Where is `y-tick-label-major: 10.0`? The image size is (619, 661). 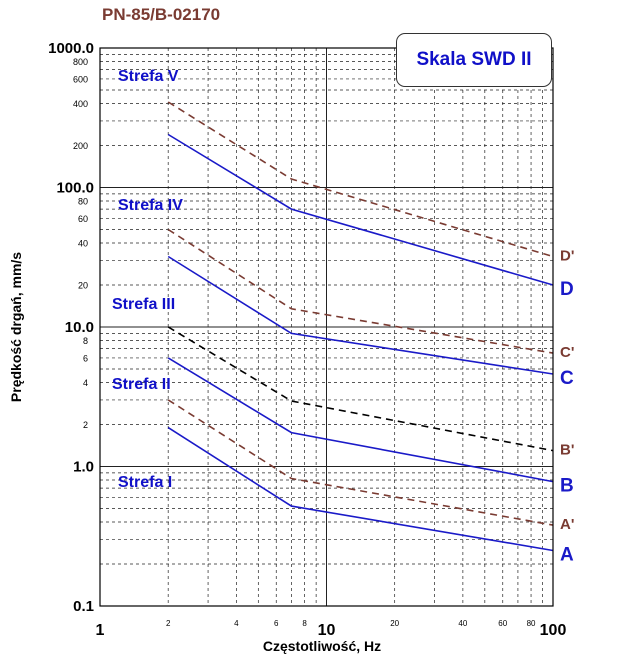
y-tick-label-major: 10.0 is located at coordinates (79, 327).